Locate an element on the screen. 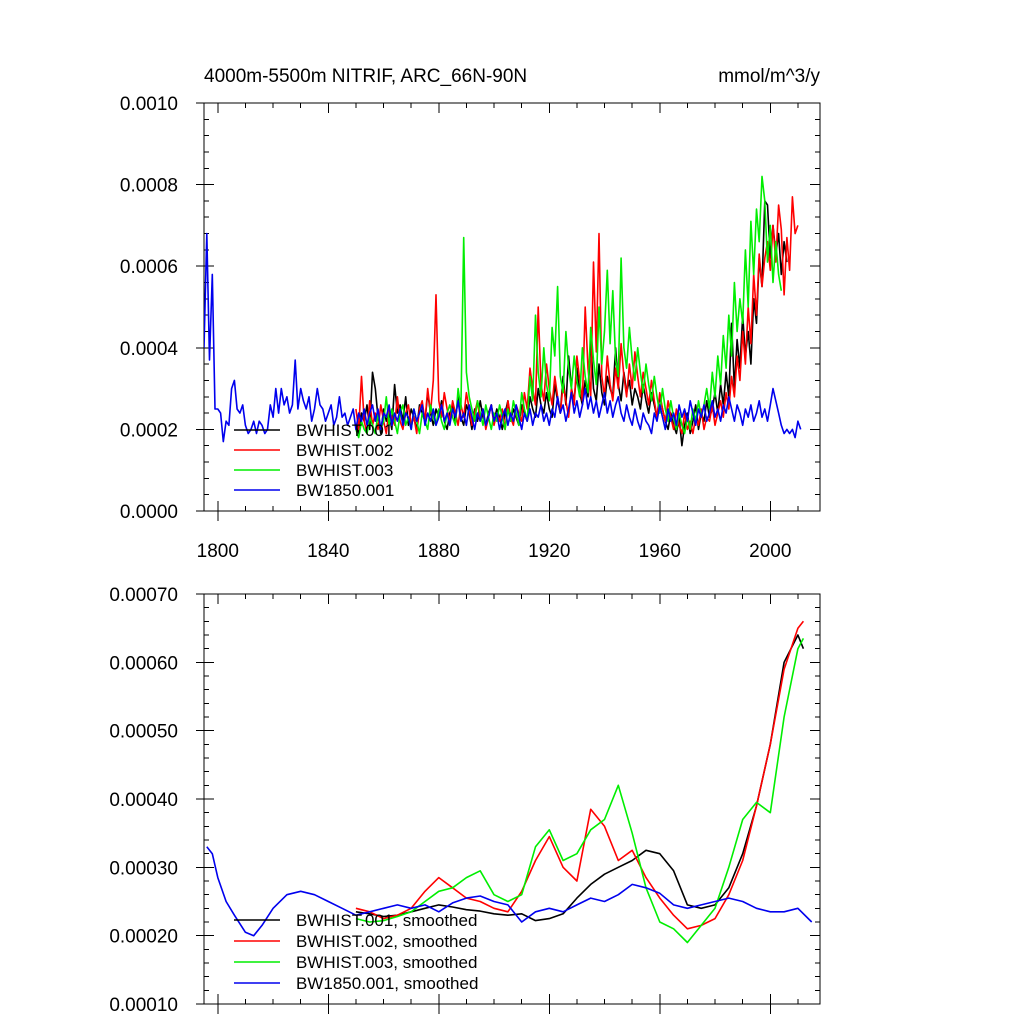 The height and width of the screenshot is (1024, 1024). x-tick-label: 2000 is located at coordinates (770, 551).